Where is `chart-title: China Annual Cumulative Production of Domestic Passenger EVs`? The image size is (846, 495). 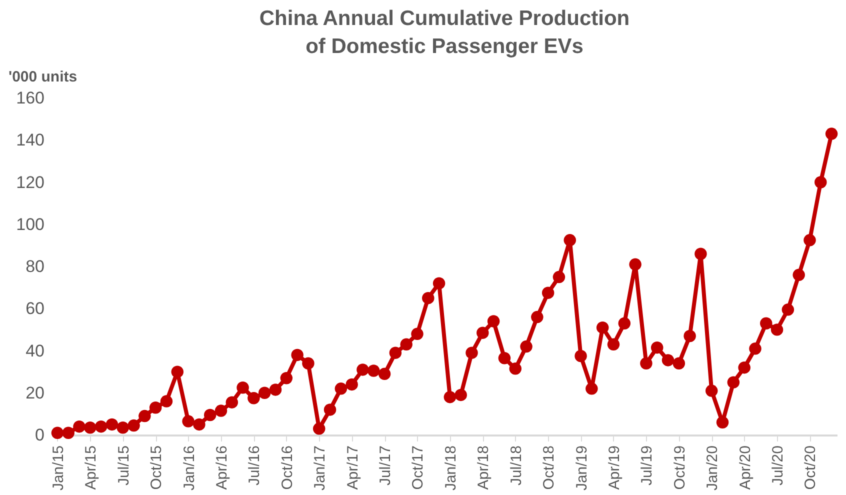
chart-title: China Annual Cumulative Production of Domestic Passenger EVs is located at coordinates (444, 32).